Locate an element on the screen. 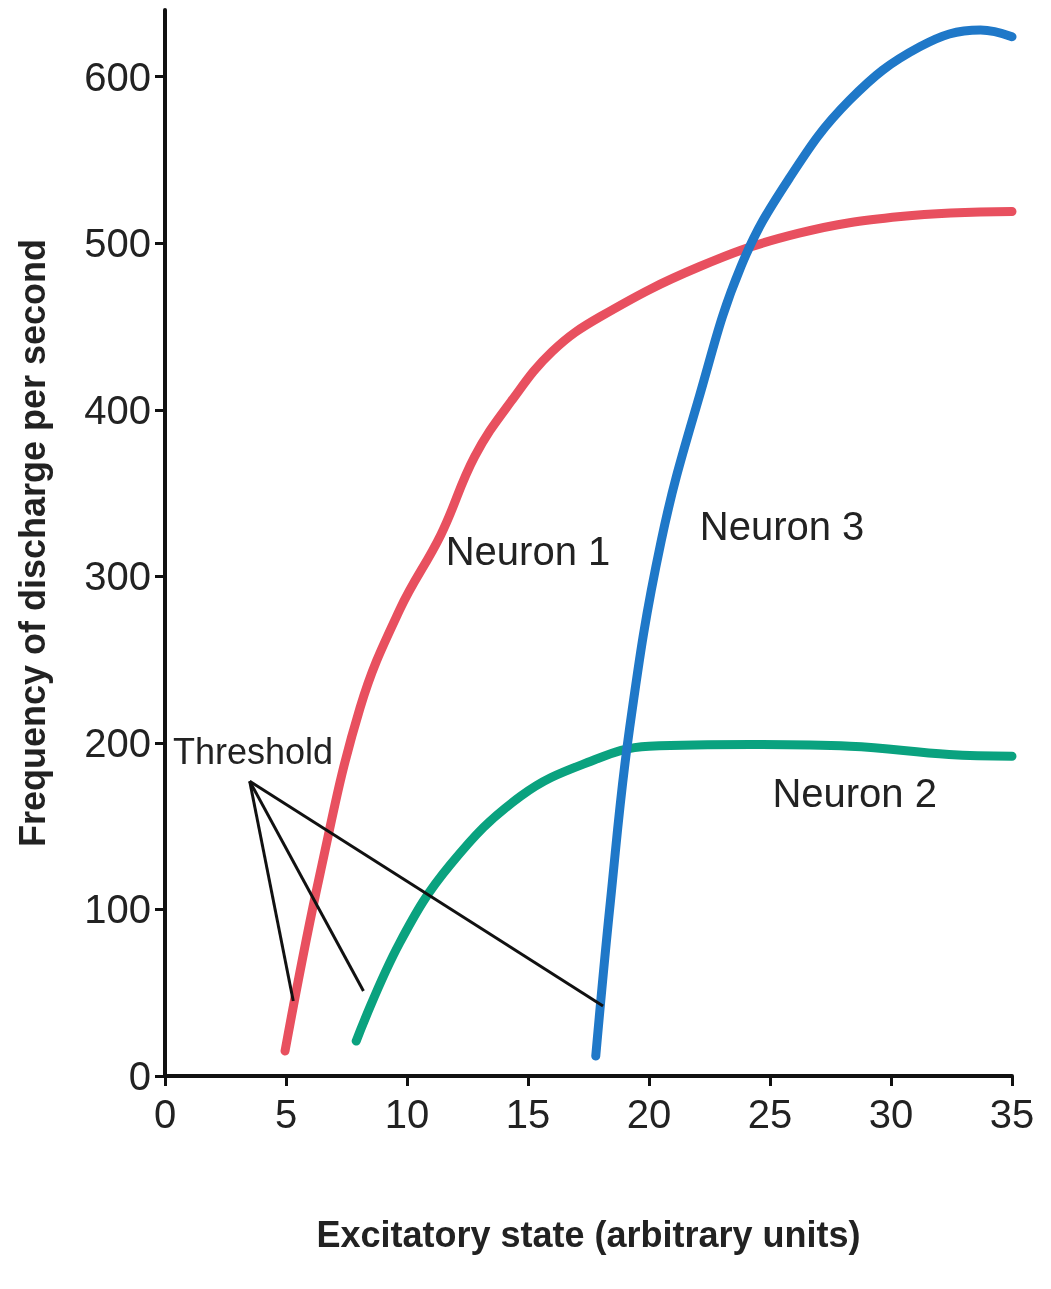 The height and width of the screenshot is (1289, 1051). x-tick-label: 5 is located at coordinates (286, 1114).